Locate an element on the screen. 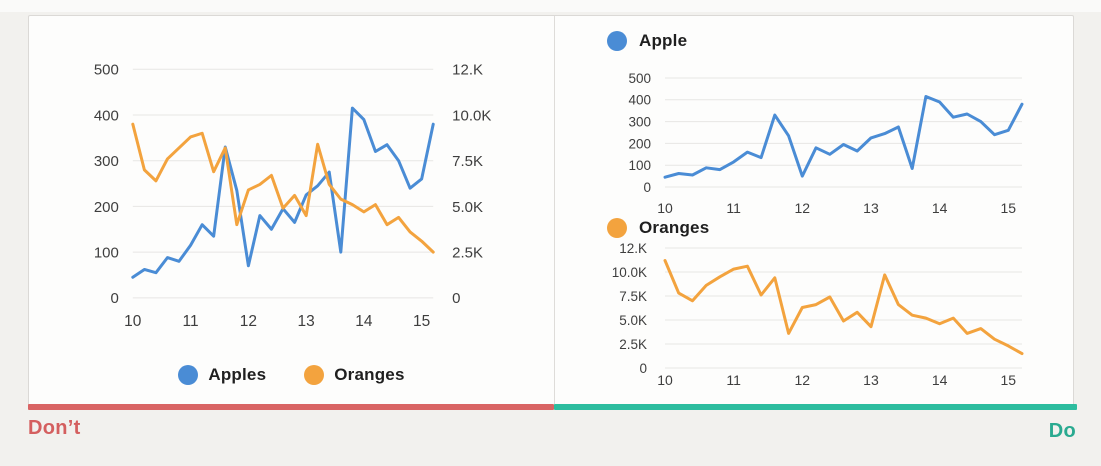 This screenshot has height=466, width=1101. dont-underline-bar is located at coordinates (291, 407).